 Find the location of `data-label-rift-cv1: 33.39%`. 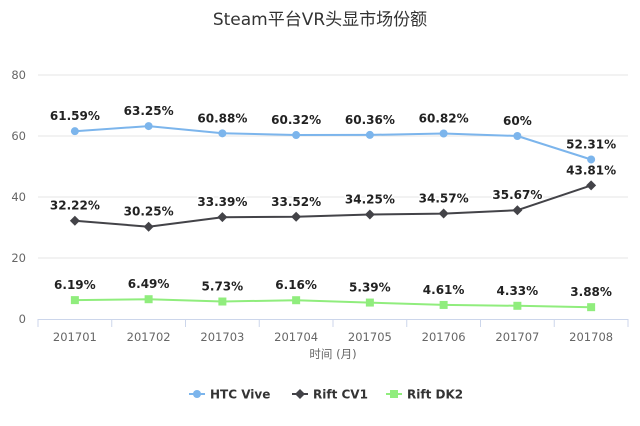

data-label-rift-cv1: 33.39% is located at coordinates (222, 202).